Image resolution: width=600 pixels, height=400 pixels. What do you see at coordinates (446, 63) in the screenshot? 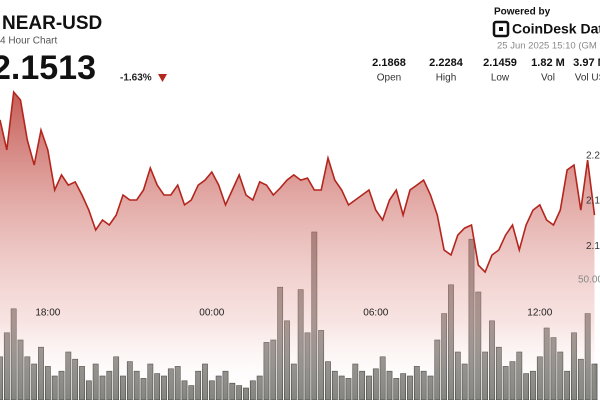
I see `stat-value: 2.2284` at bounding box center [446, 63].